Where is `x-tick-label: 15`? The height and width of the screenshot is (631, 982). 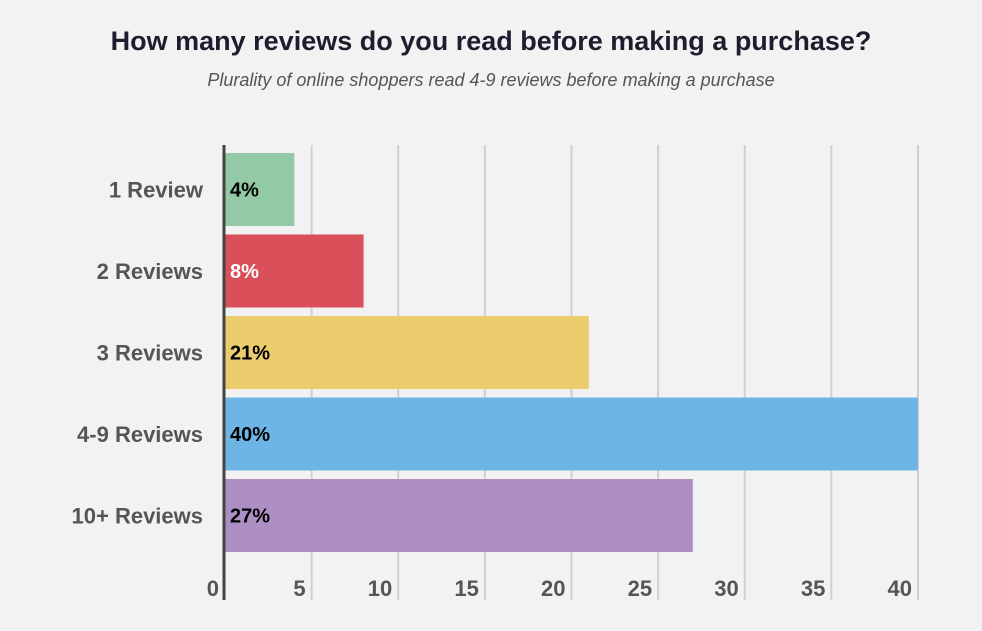
x-tick-label: 15 is located at coordinates (466, 588).